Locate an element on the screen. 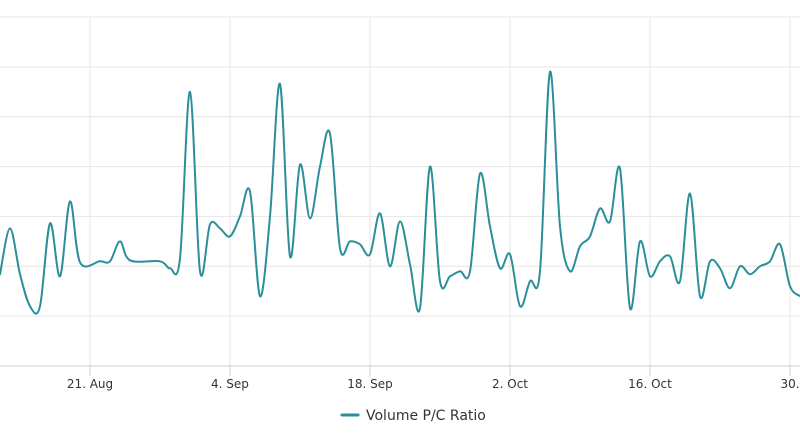 This screenshot has width=800, height=436. legend: Volume P/C Ratio is located at coordinates (413, 416).